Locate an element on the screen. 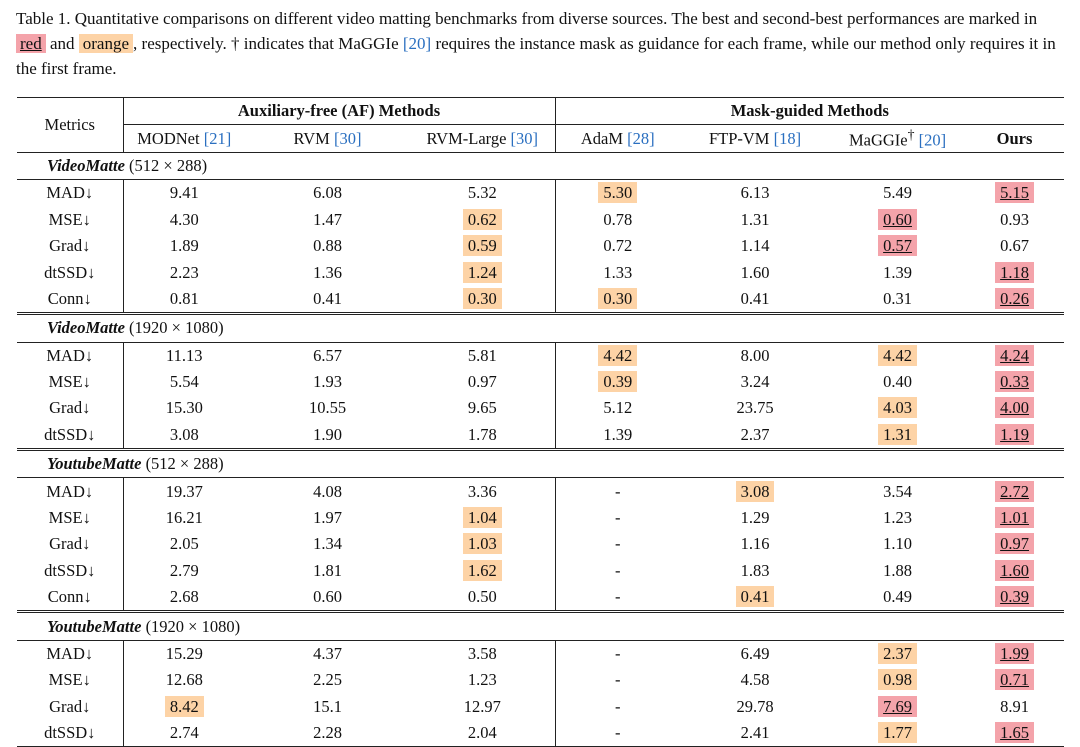  data-cell: 1.78 is located at coordinates (483, 435).